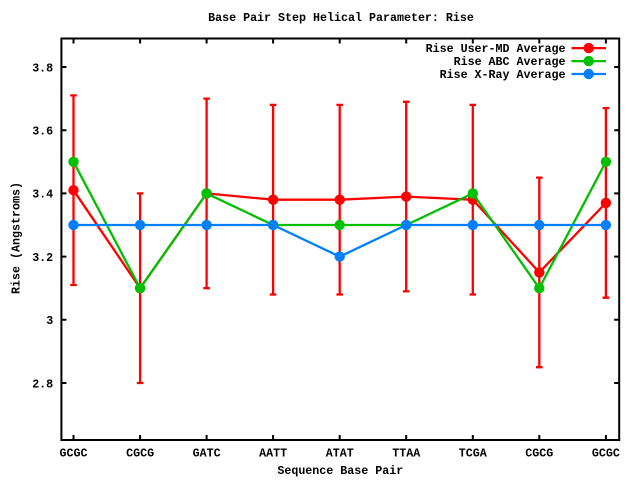 The height and width of the screenshot is (480, 640). Describe the element at coordinates (42, 68) in the screenshot. I see `svg-text: 3.8` at that location.